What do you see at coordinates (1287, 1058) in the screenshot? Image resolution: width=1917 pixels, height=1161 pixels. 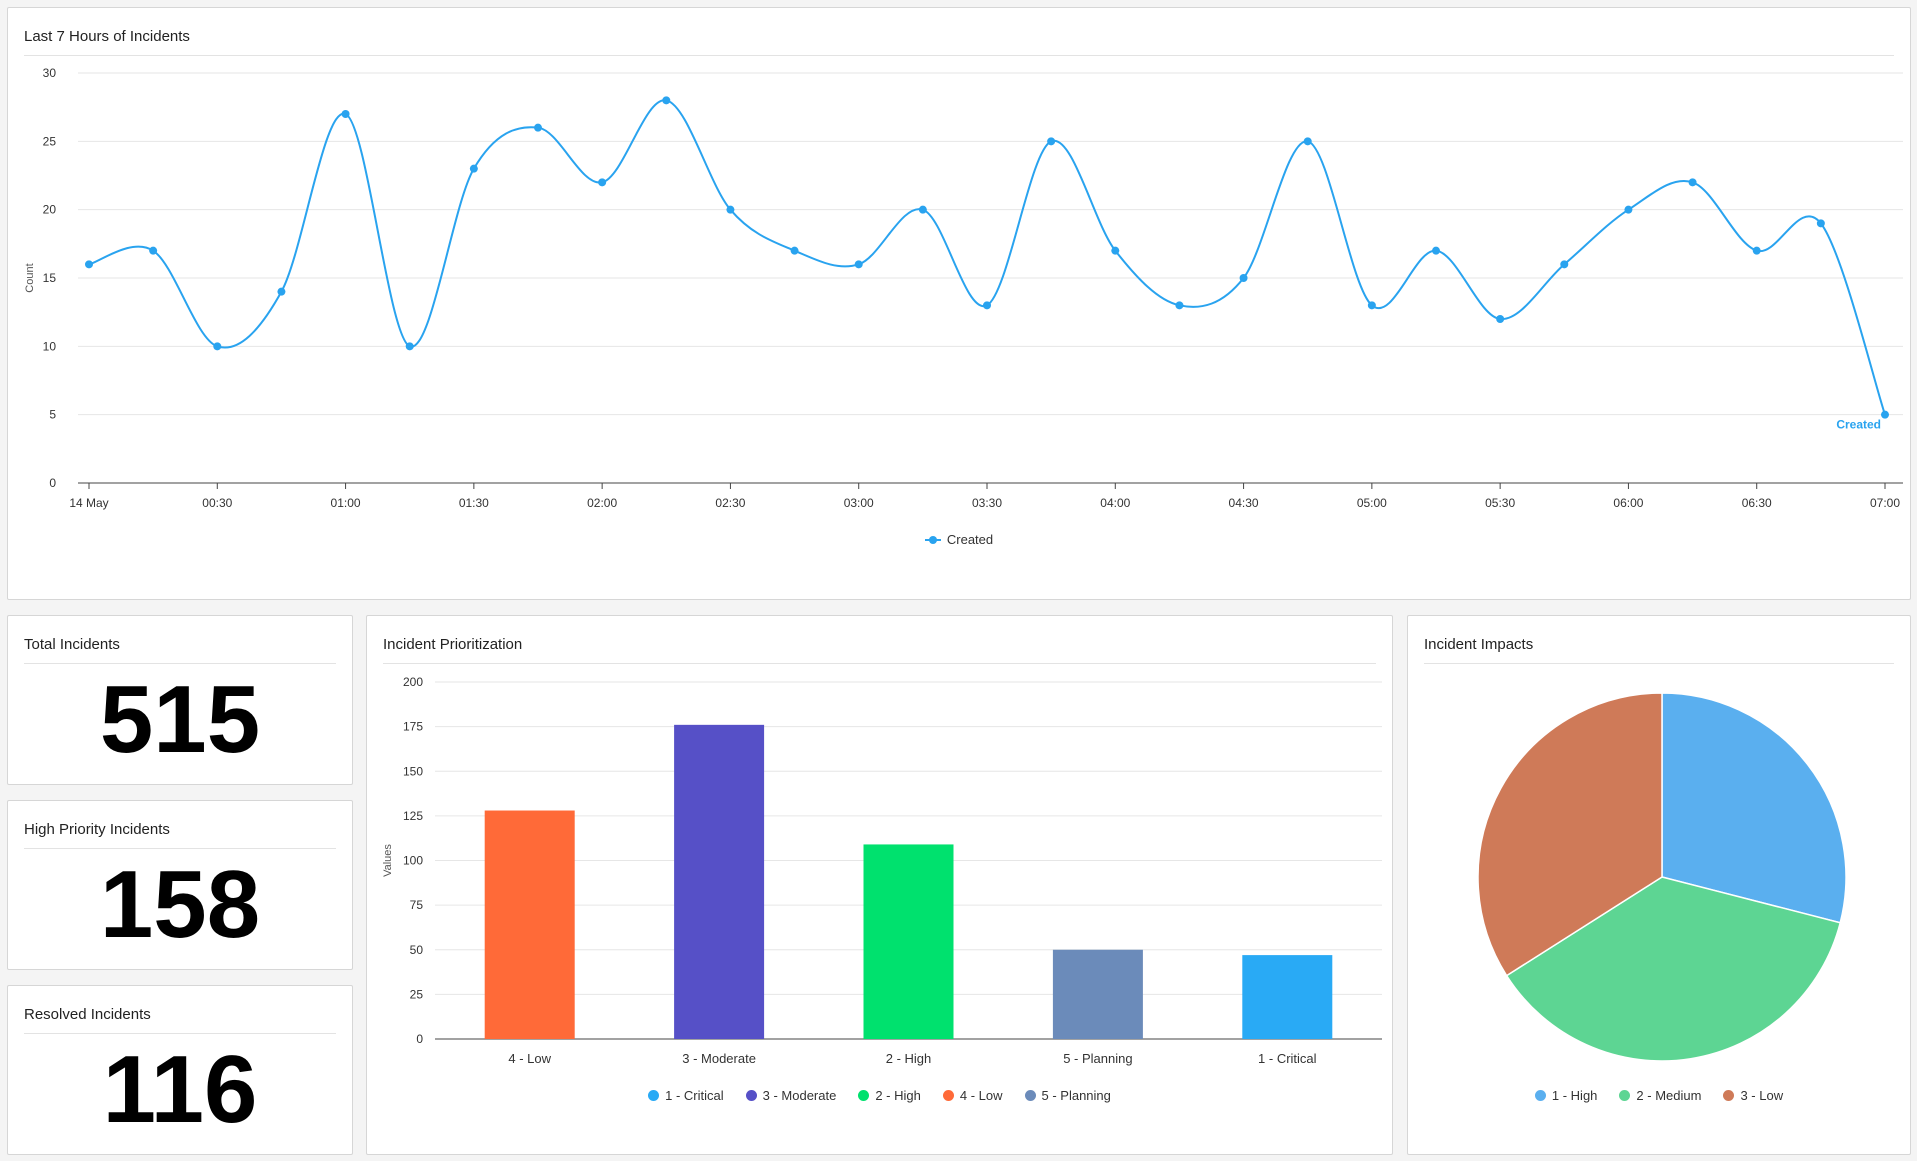 I see `x-tick-label: 1 - Critical` at bounding box center [1287, 1058].